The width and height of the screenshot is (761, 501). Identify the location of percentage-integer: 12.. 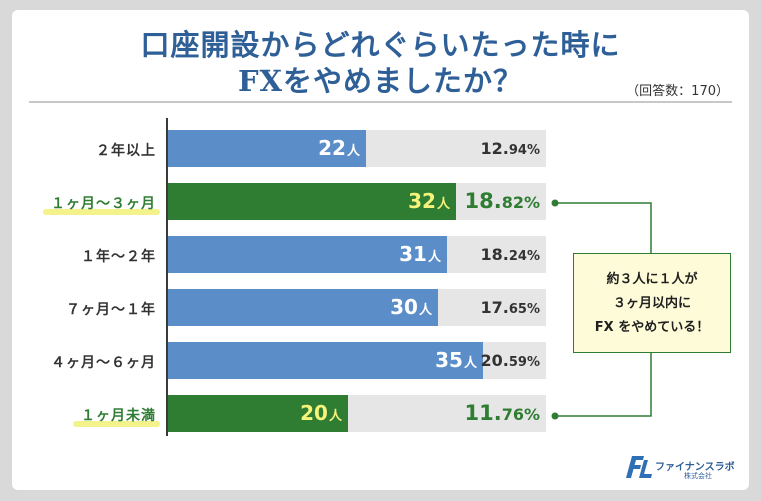
(494, 148).